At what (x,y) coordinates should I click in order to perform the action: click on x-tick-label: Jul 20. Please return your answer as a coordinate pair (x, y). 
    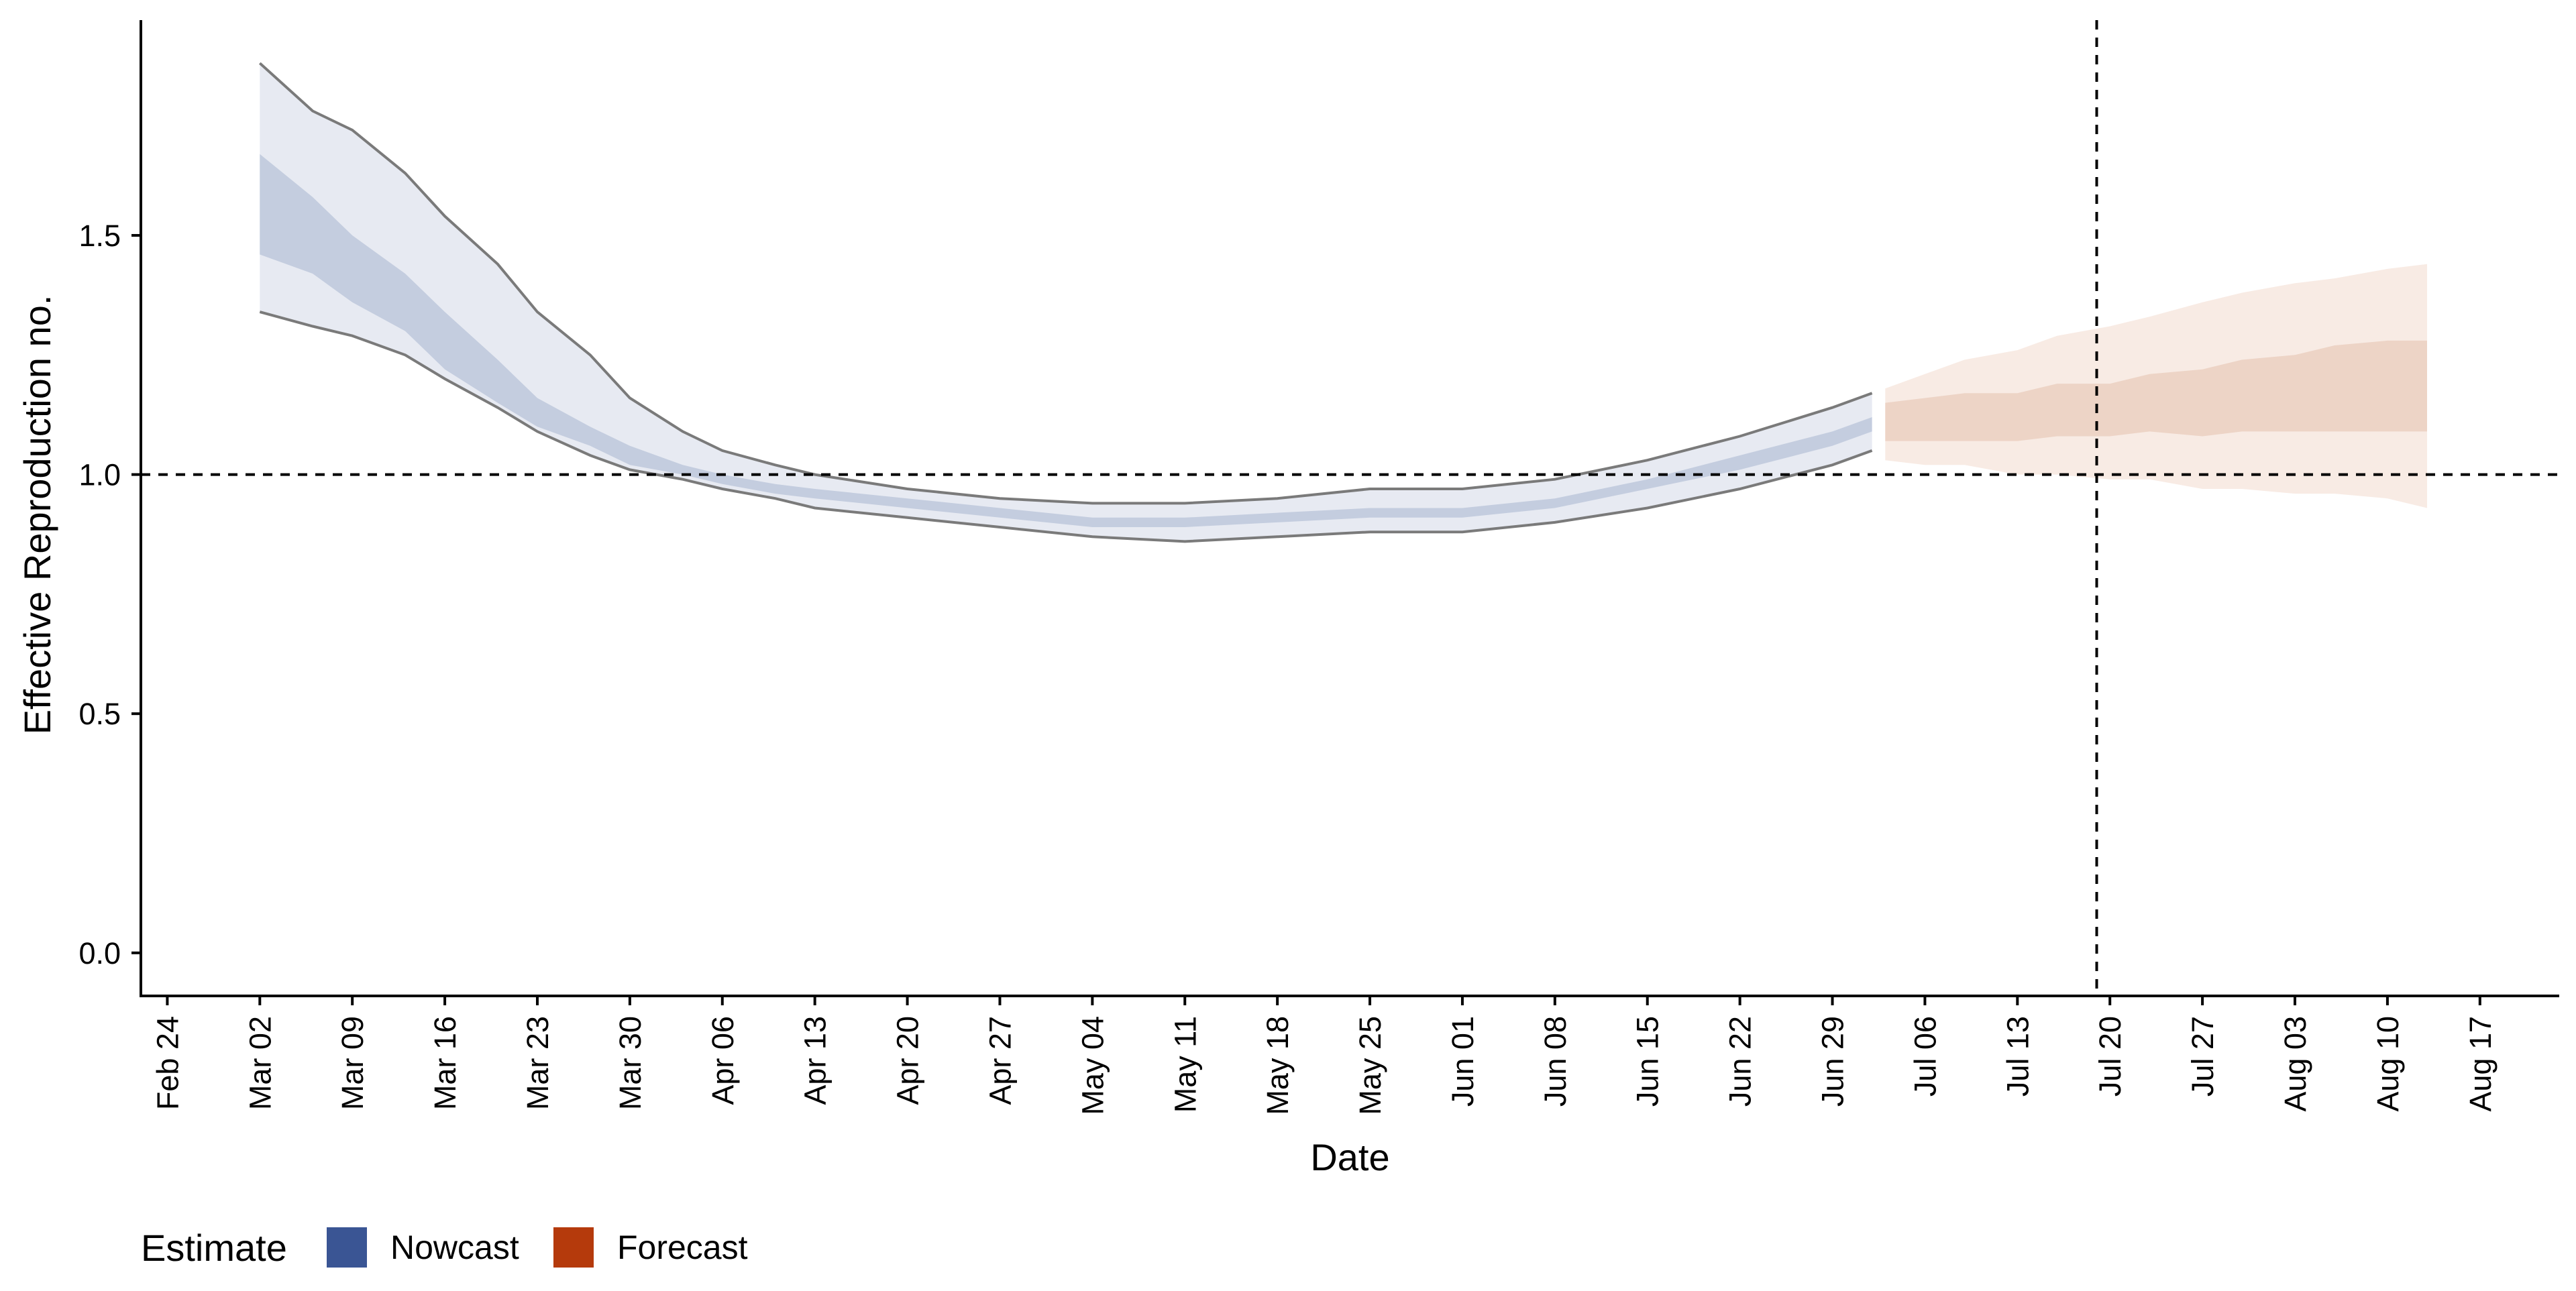
    Looking at the image, I should click on (2110, 1056).